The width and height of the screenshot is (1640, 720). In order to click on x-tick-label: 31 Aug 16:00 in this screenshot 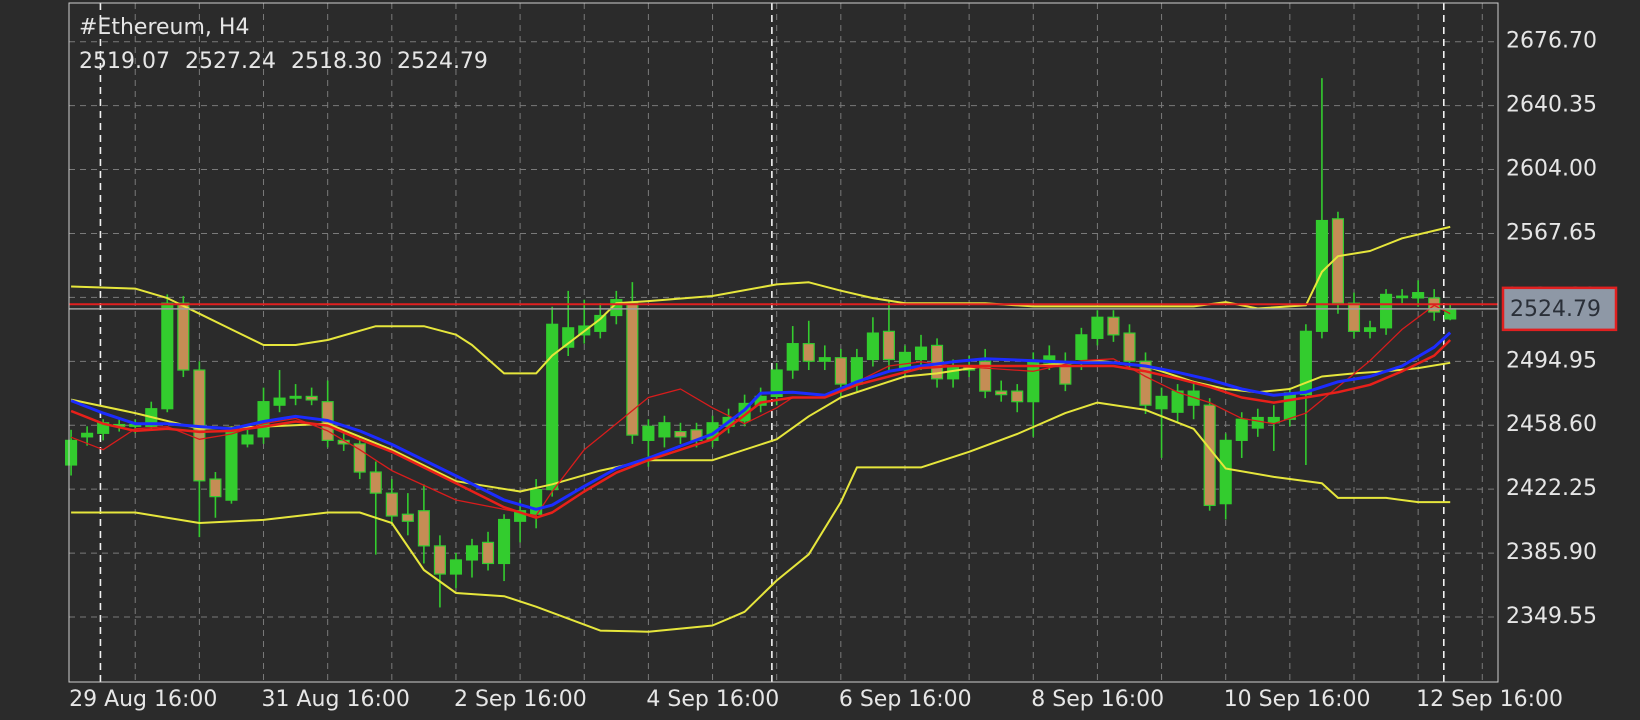, I will do `click(336, 699)`.